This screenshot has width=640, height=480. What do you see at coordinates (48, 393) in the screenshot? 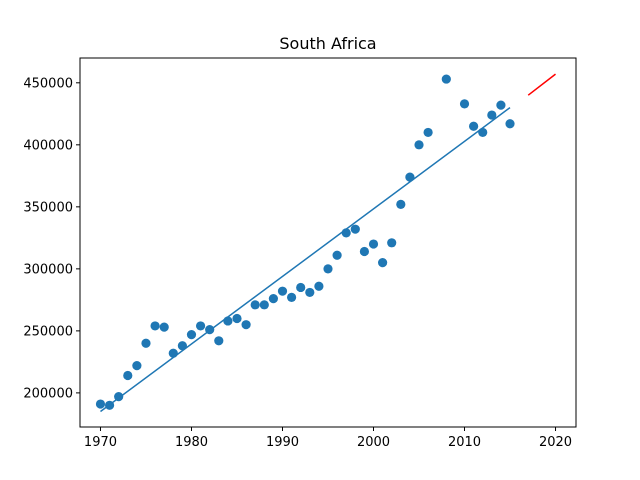
I see `y-tick-label: 200000` at bounding box center [48, 393].